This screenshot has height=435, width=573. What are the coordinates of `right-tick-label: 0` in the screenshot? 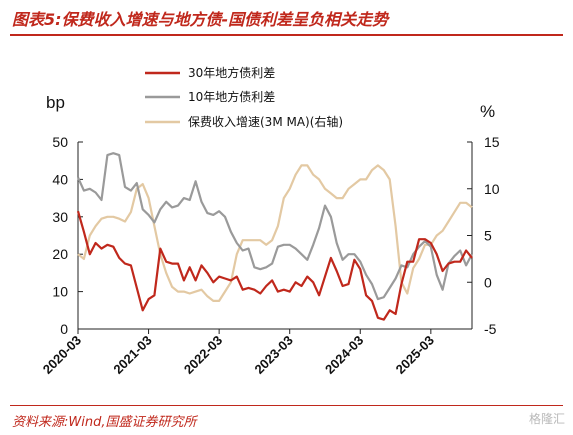 It's located at (488, 282).